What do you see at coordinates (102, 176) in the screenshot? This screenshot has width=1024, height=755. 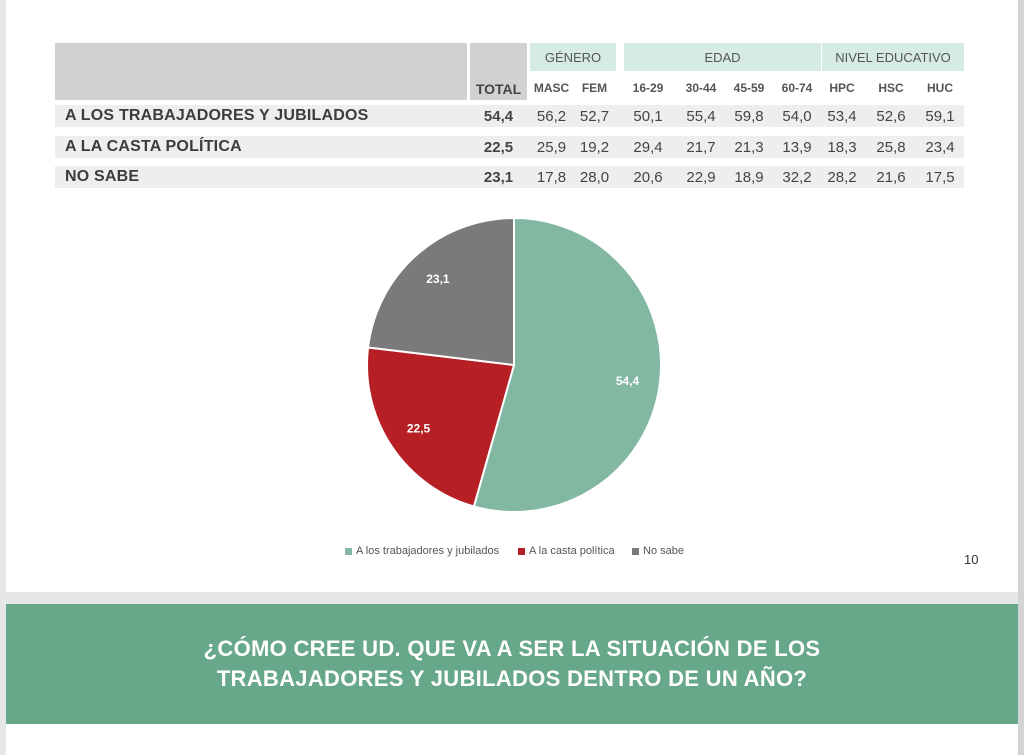 I see `row-label: NO SABE` at bounding box center [102, 176].